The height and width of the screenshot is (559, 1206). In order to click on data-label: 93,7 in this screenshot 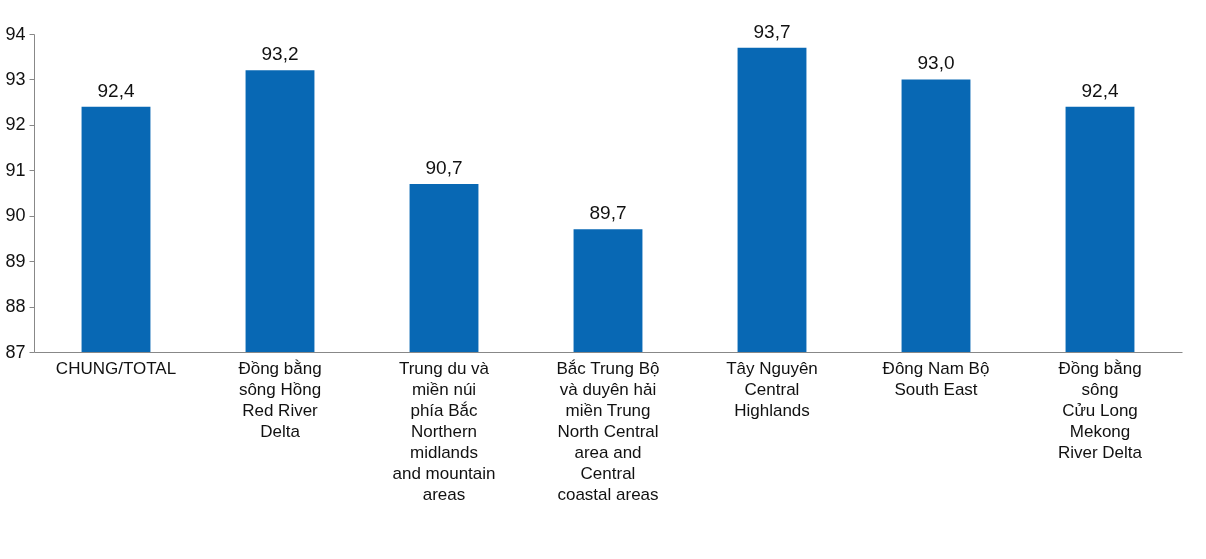, I will do `click(772, 31)`.